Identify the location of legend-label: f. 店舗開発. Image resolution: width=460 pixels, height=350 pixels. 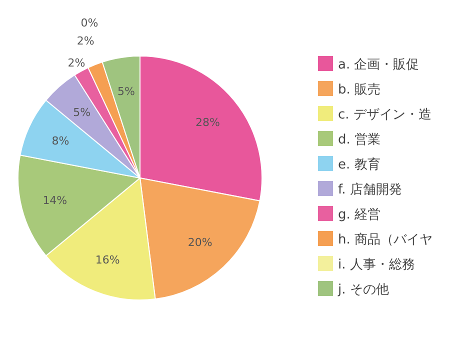
(370, 190).